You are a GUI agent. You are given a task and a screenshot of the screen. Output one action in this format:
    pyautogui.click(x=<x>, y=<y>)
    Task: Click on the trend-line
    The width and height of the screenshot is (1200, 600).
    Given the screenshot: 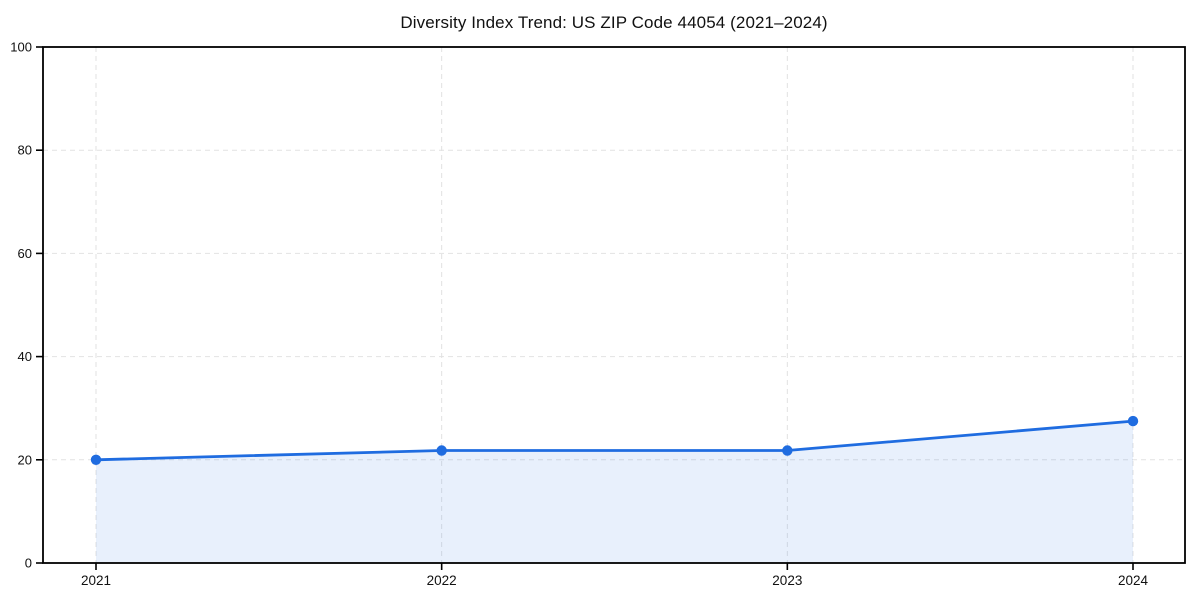 What is the action you would take?
    pyautogui.click(x=614, y=440)
    